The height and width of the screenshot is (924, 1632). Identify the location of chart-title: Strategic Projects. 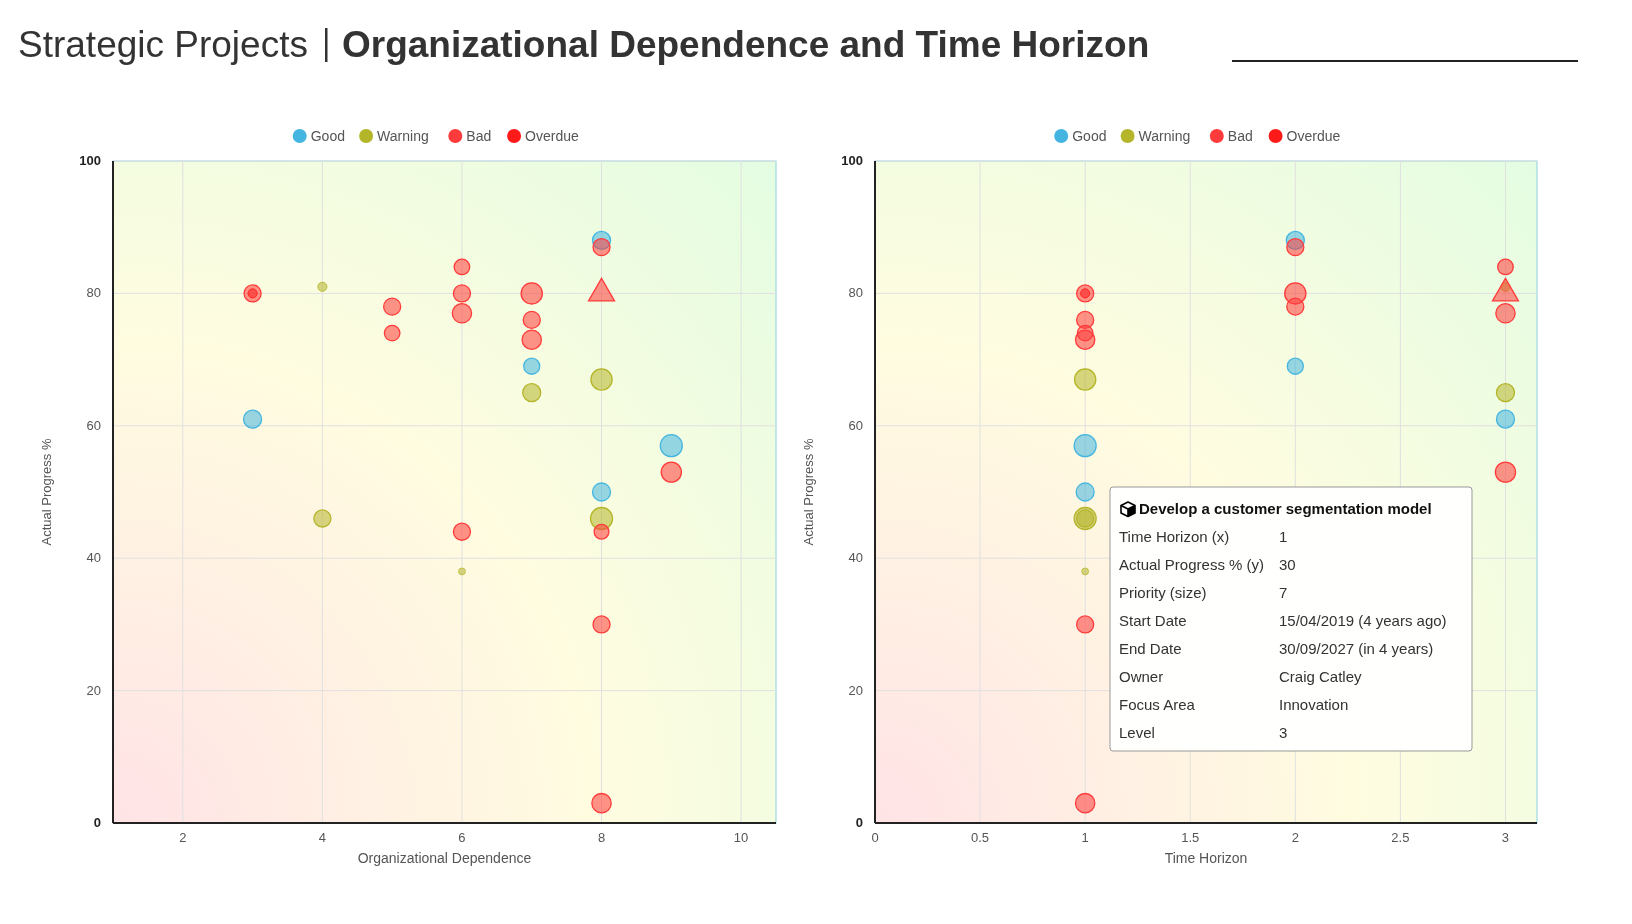
(163, 44).